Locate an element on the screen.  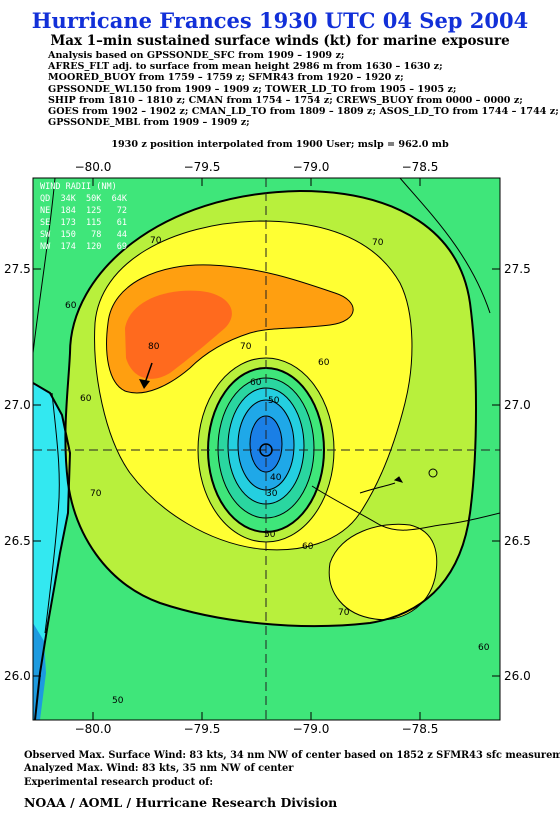
band-40-west is located at coordinates (51, 551).